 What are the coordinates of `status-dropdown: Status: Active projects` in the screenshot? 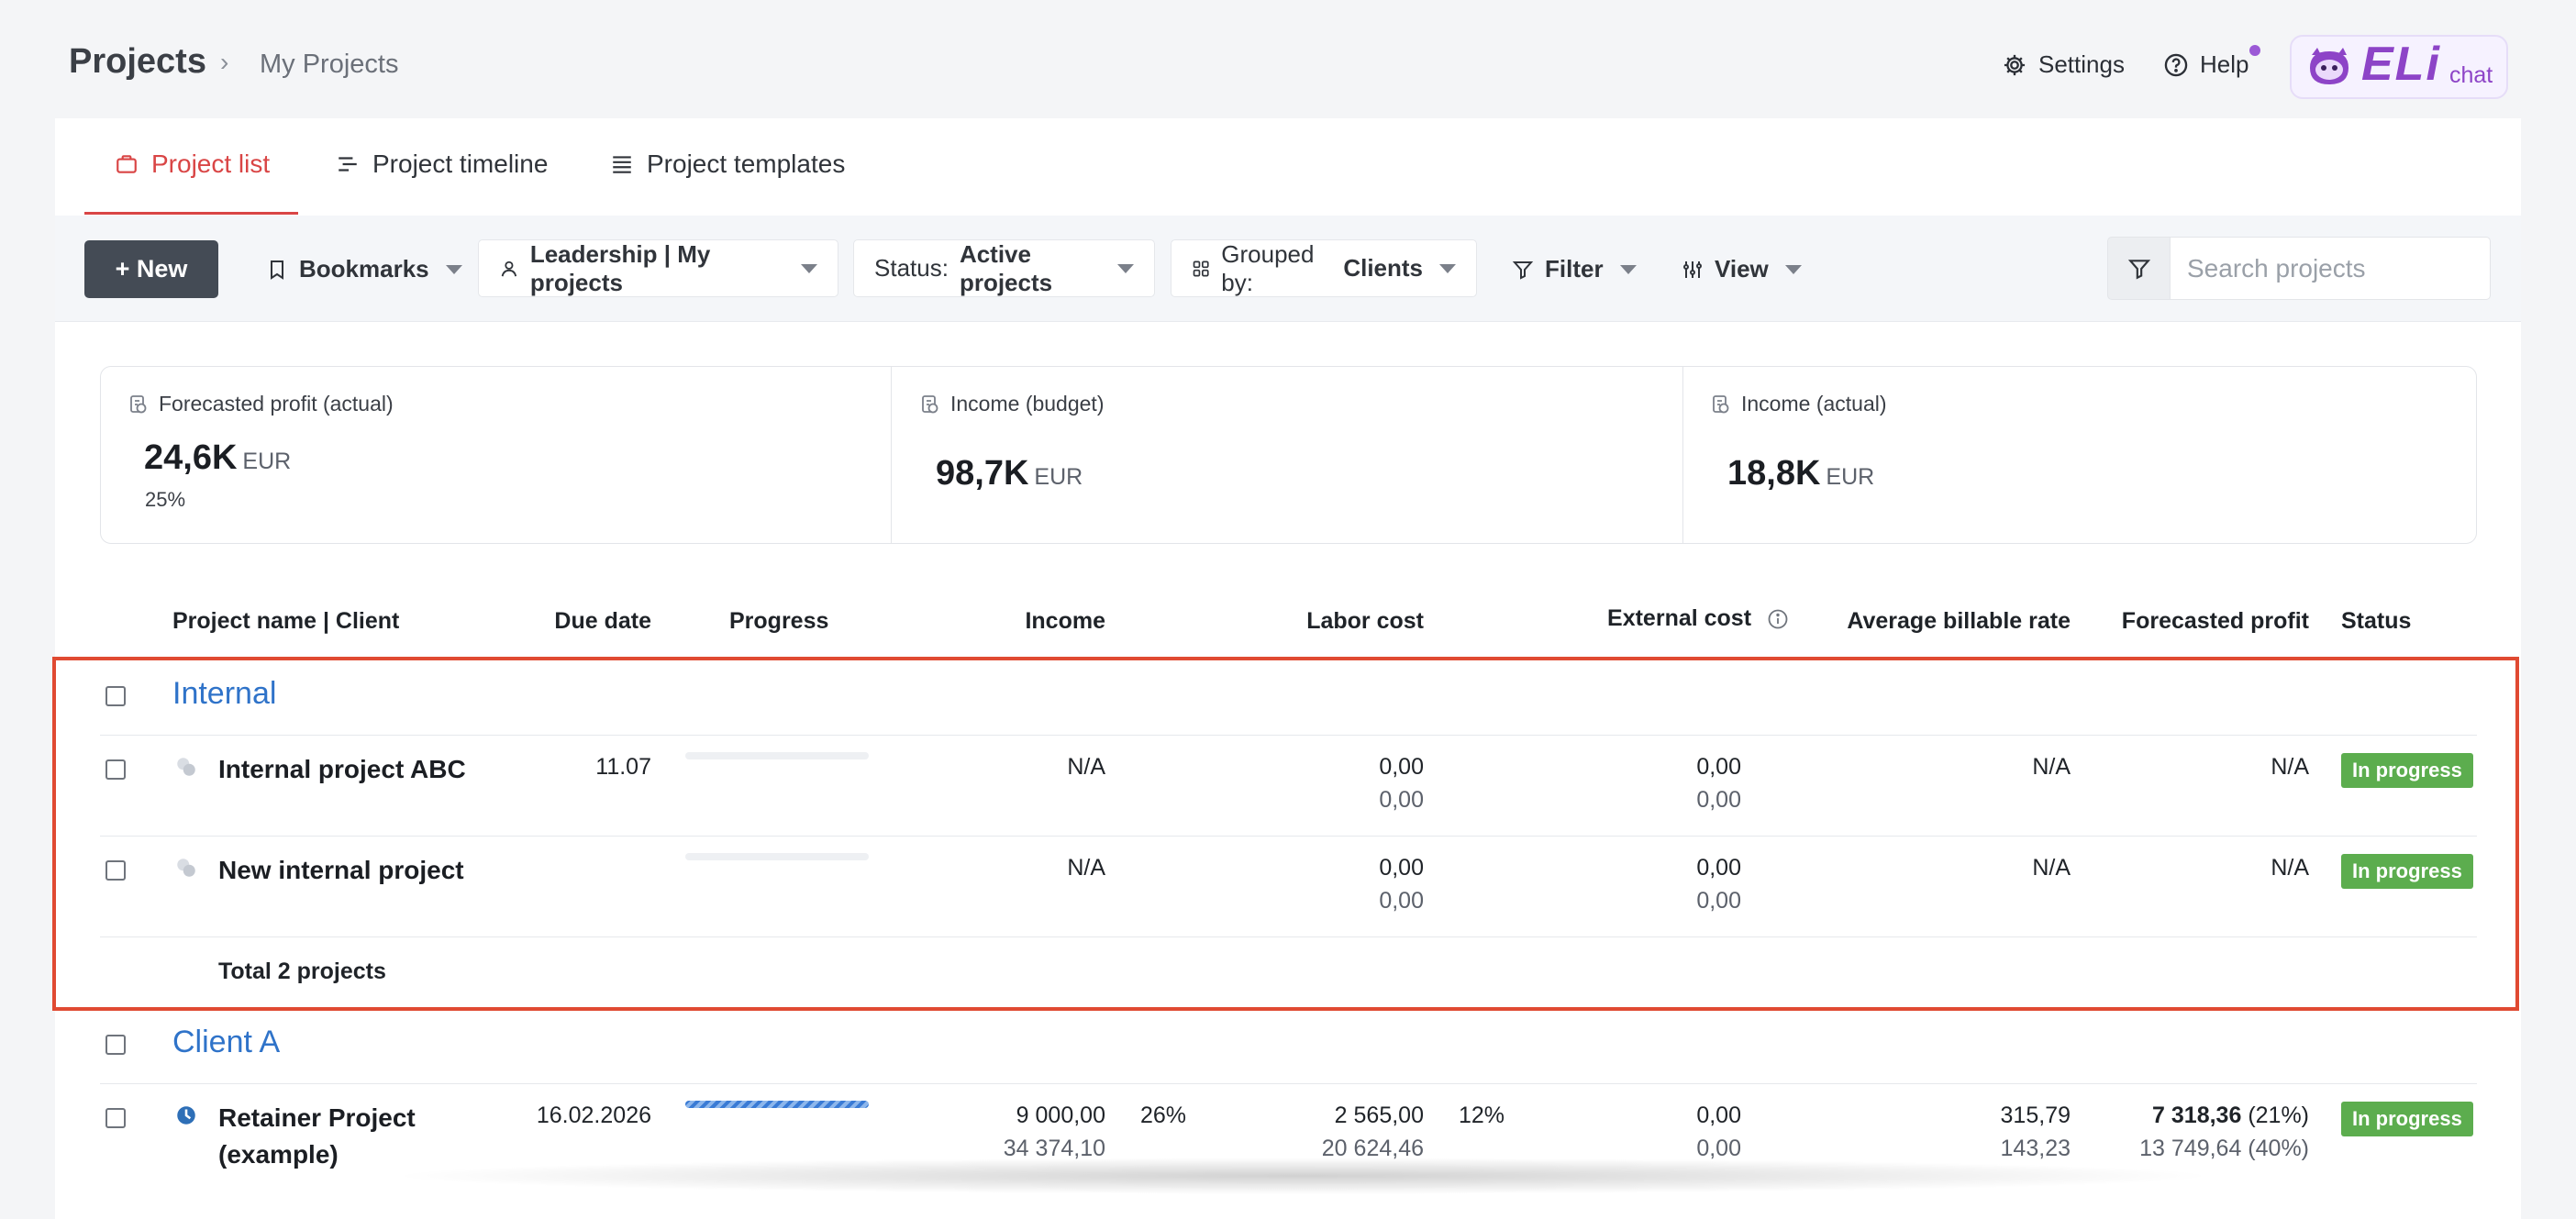 It's located at (1004, 268).